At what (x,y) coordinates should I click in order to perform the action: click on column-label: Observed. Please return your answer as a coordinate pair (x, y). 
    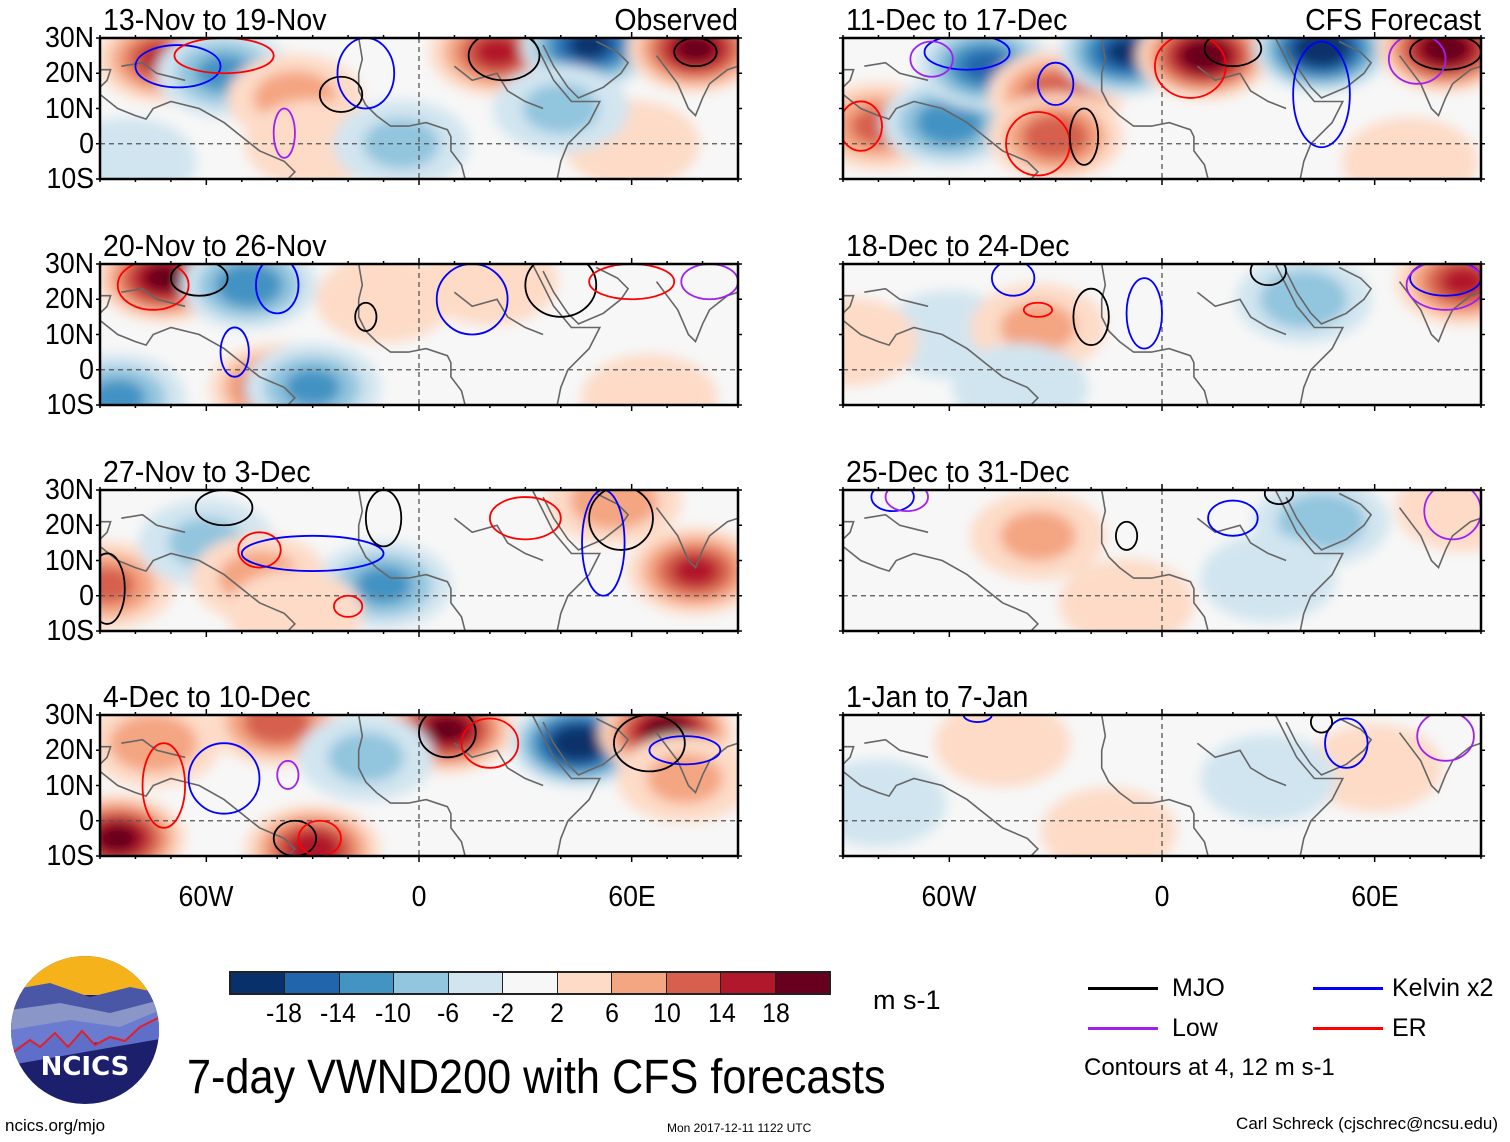
    Looking at the image, I should click on (676, 19).